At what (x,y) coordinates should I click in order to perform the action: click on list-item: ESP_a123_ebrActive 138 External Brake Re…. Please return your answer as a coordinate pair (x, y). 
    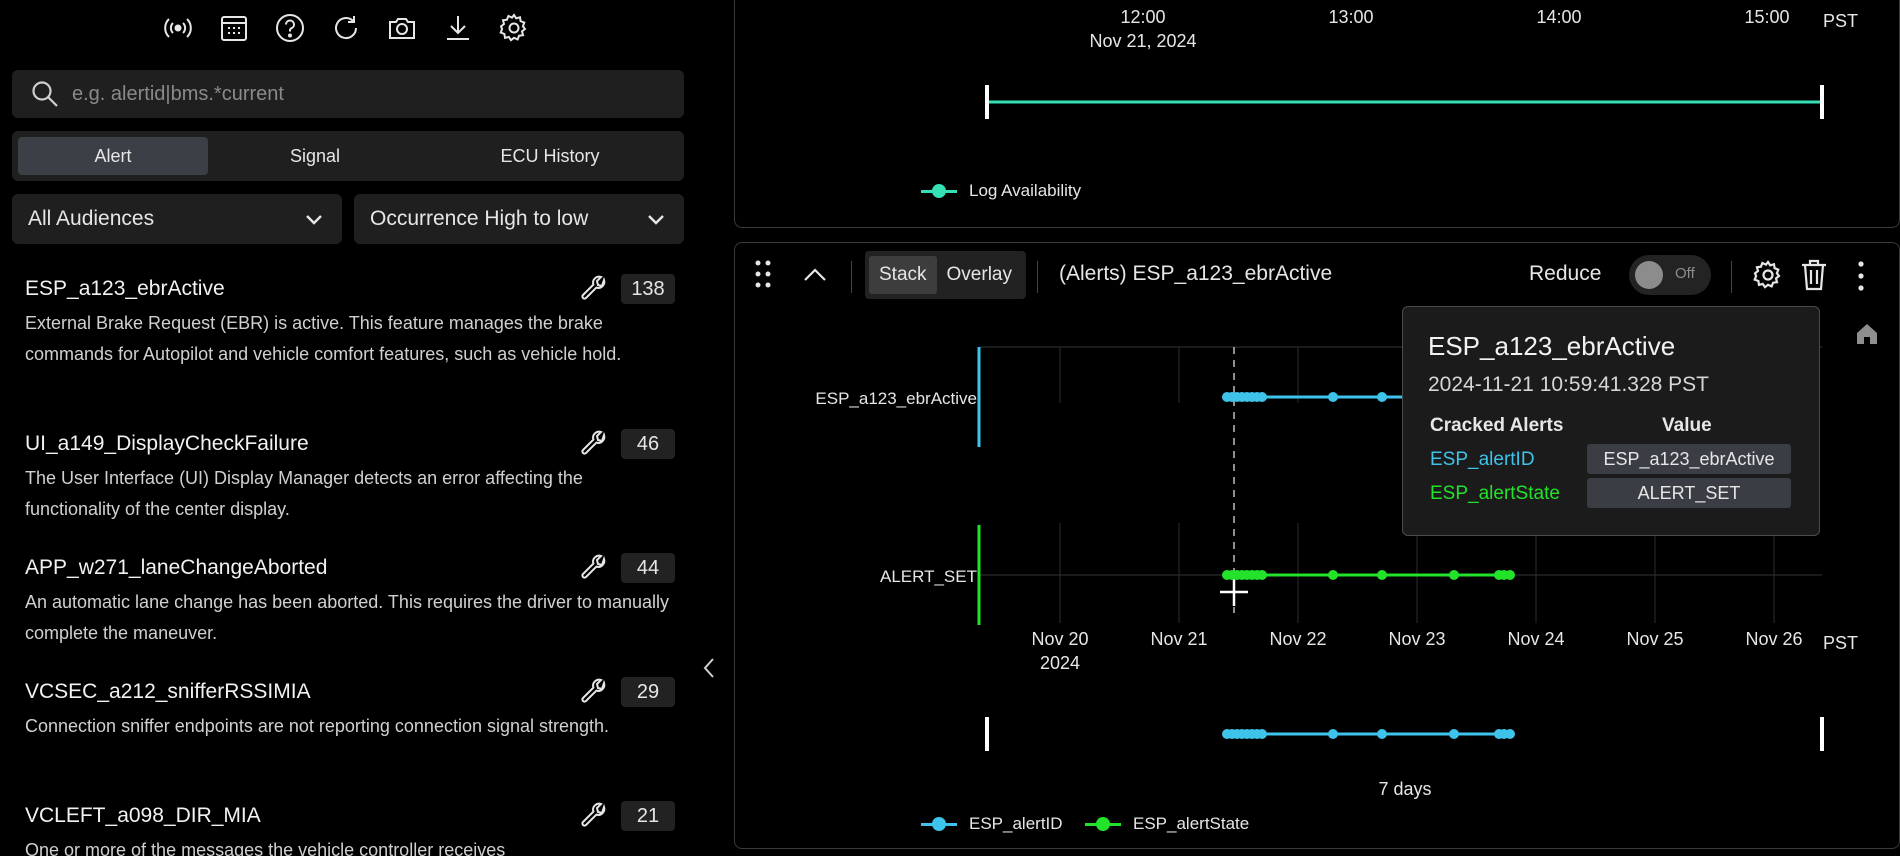
    Looking at the image, I should click on (350, 339).